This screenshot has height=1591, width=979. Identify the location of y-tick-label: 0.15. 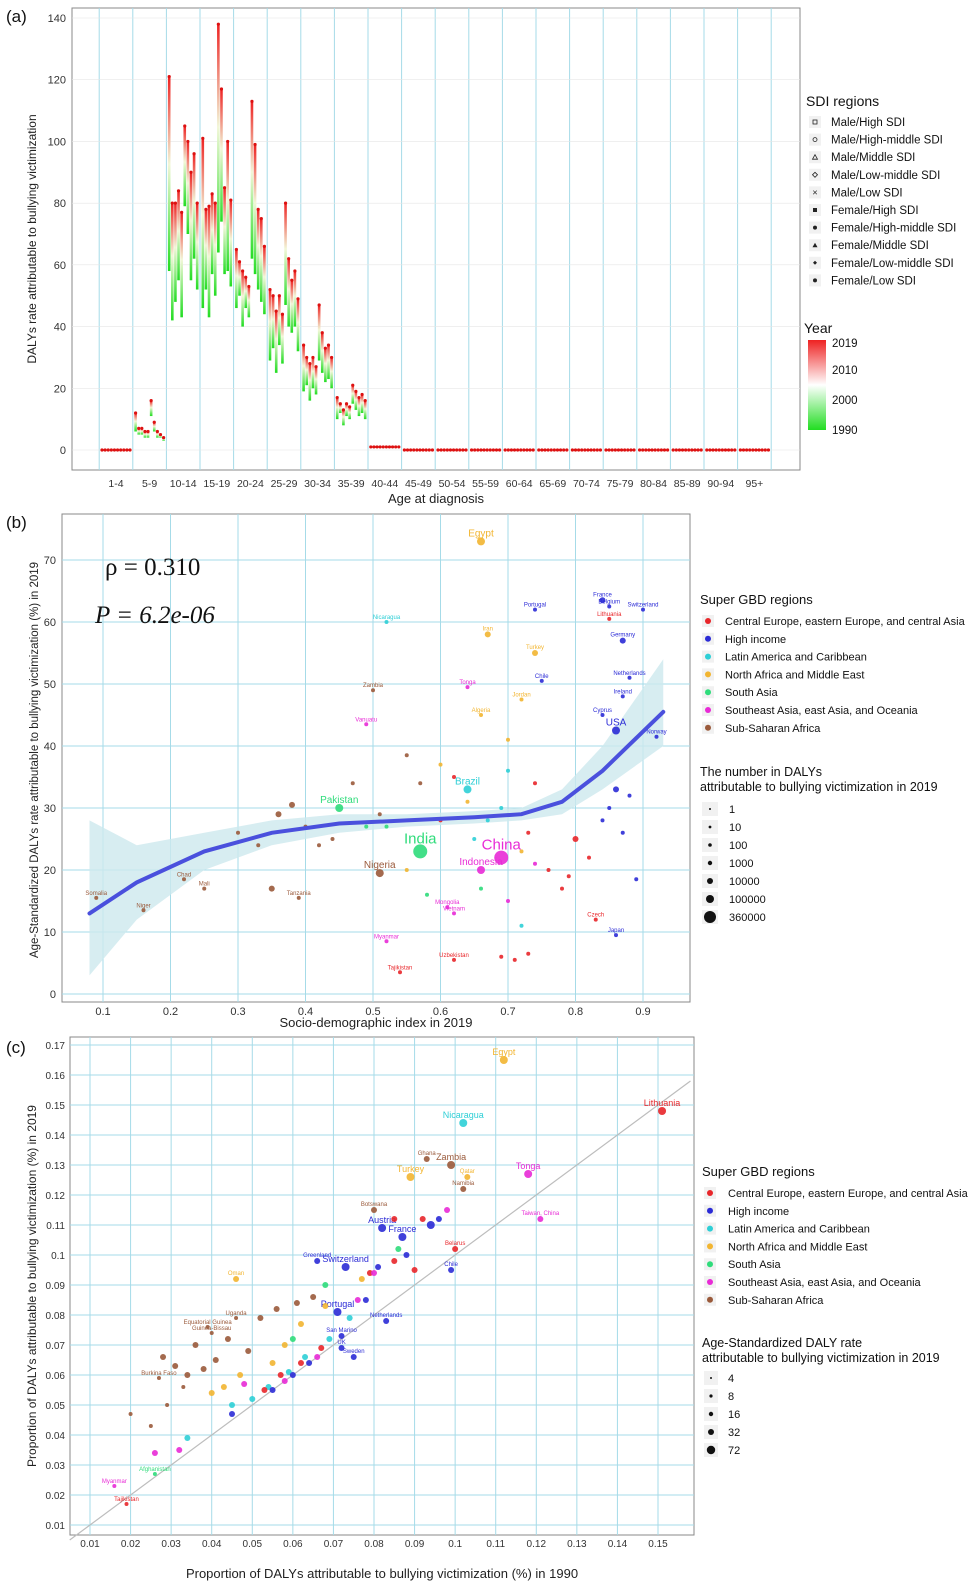
(56, 1106).